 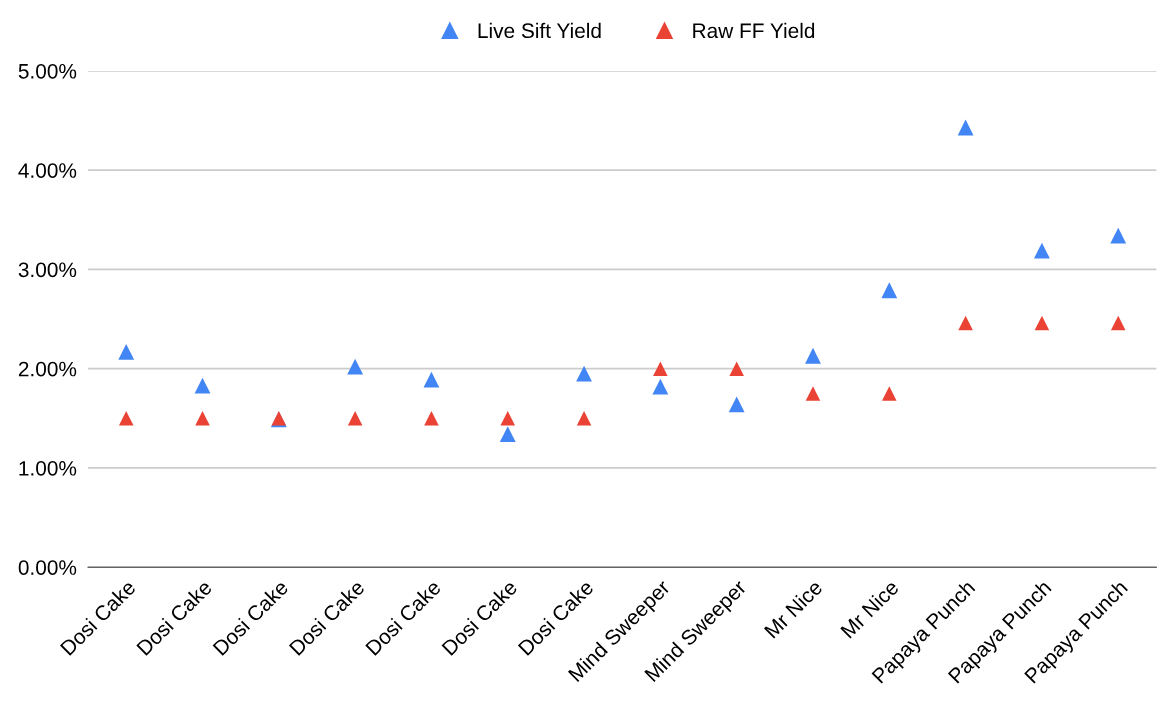 What do you see at coordinates (48, 468) in the screenshot?
I see `y-tick-label: 1.00%` at bounding box center [48, 468].